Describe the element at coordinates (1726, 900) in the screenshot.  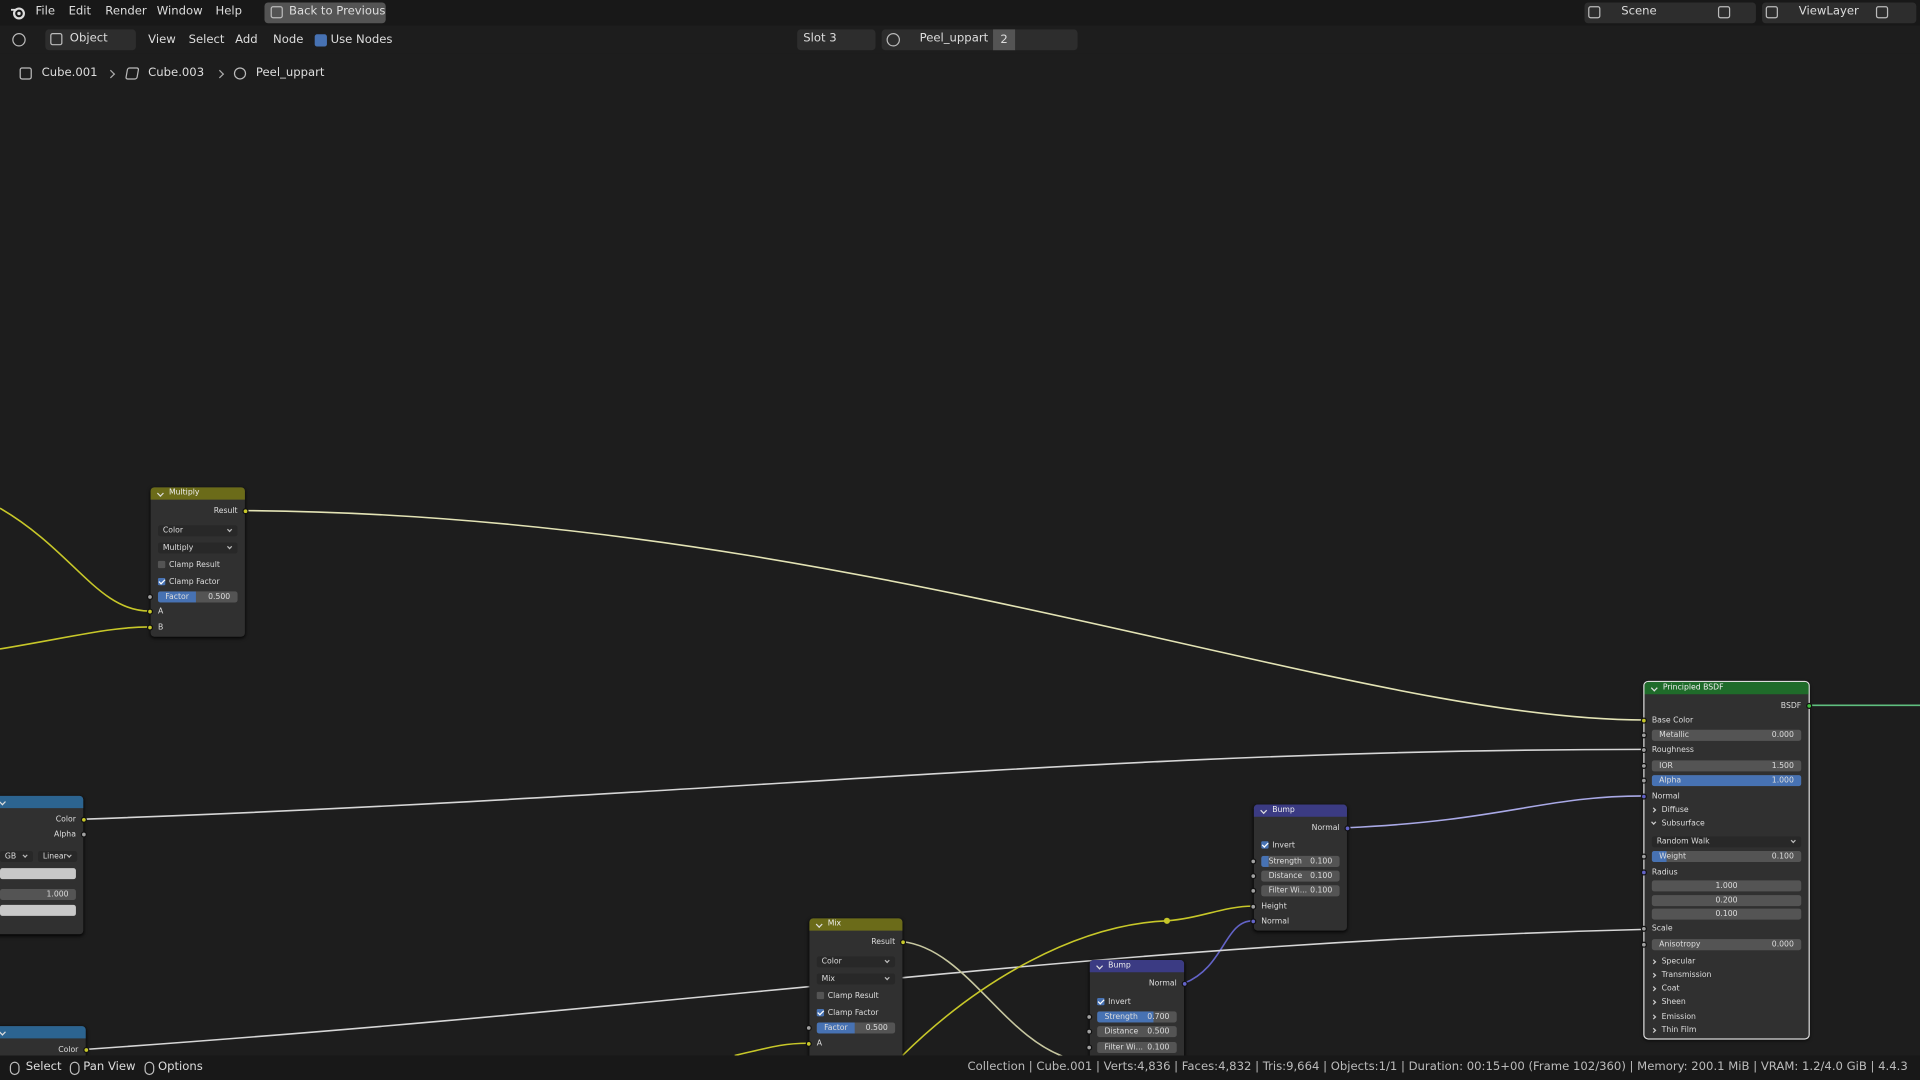
I see `field: 0.200` at that location.